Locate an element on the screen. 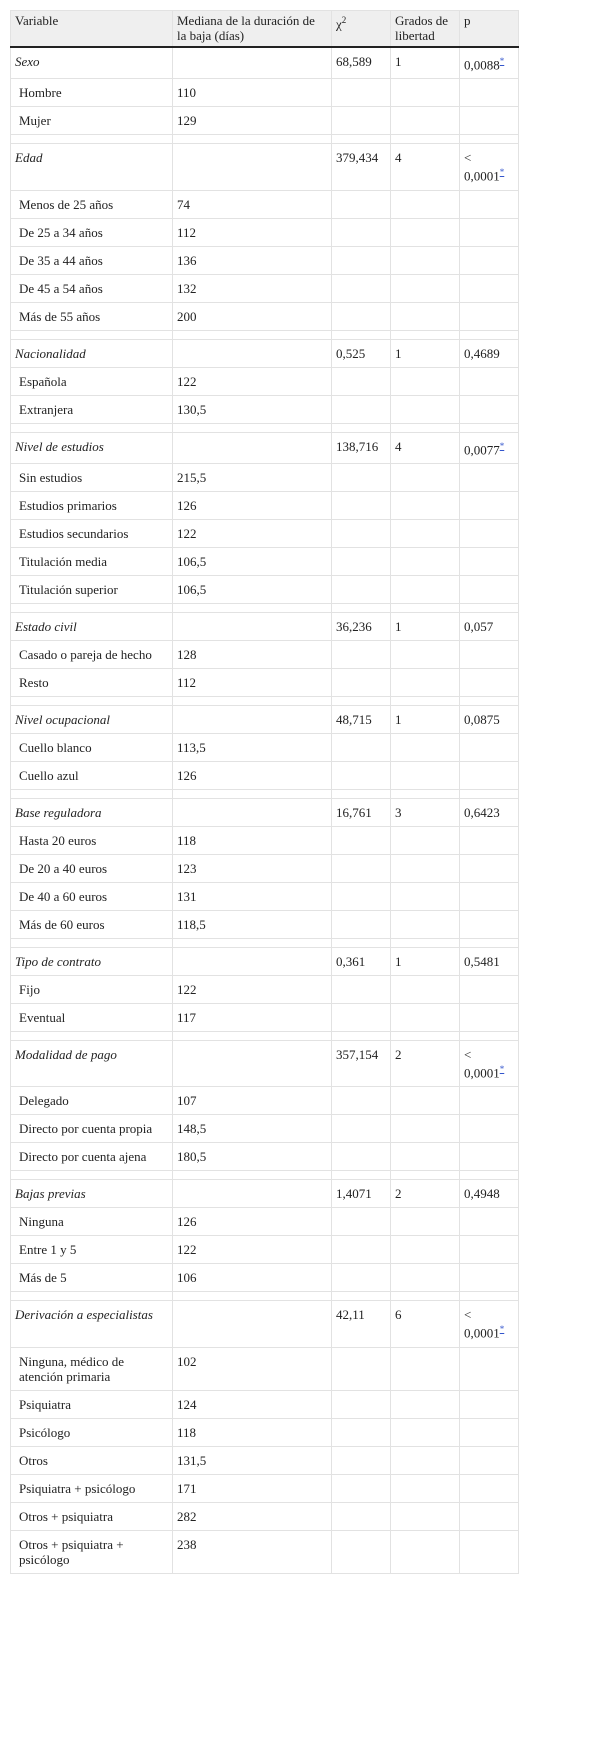  category-label: Sin estudios is located at coordinates (91, 477).